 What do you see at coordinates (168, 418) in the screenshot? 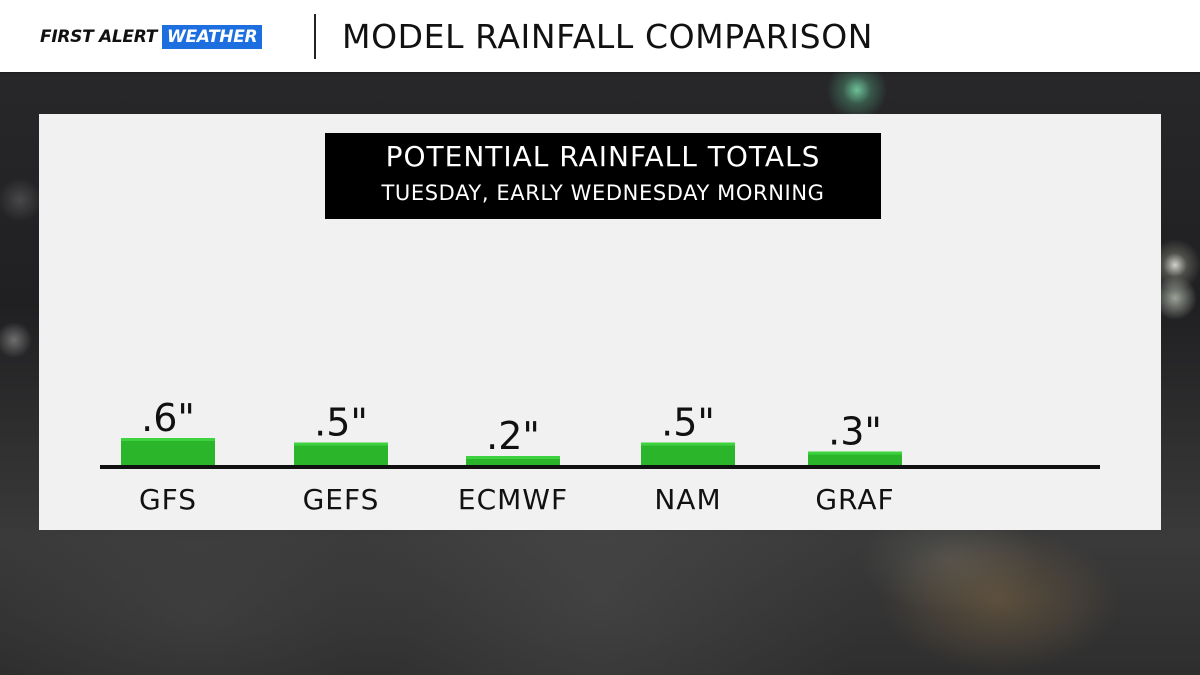
I see `value-label-gfs: .6"` at bounding box center [168, 418].